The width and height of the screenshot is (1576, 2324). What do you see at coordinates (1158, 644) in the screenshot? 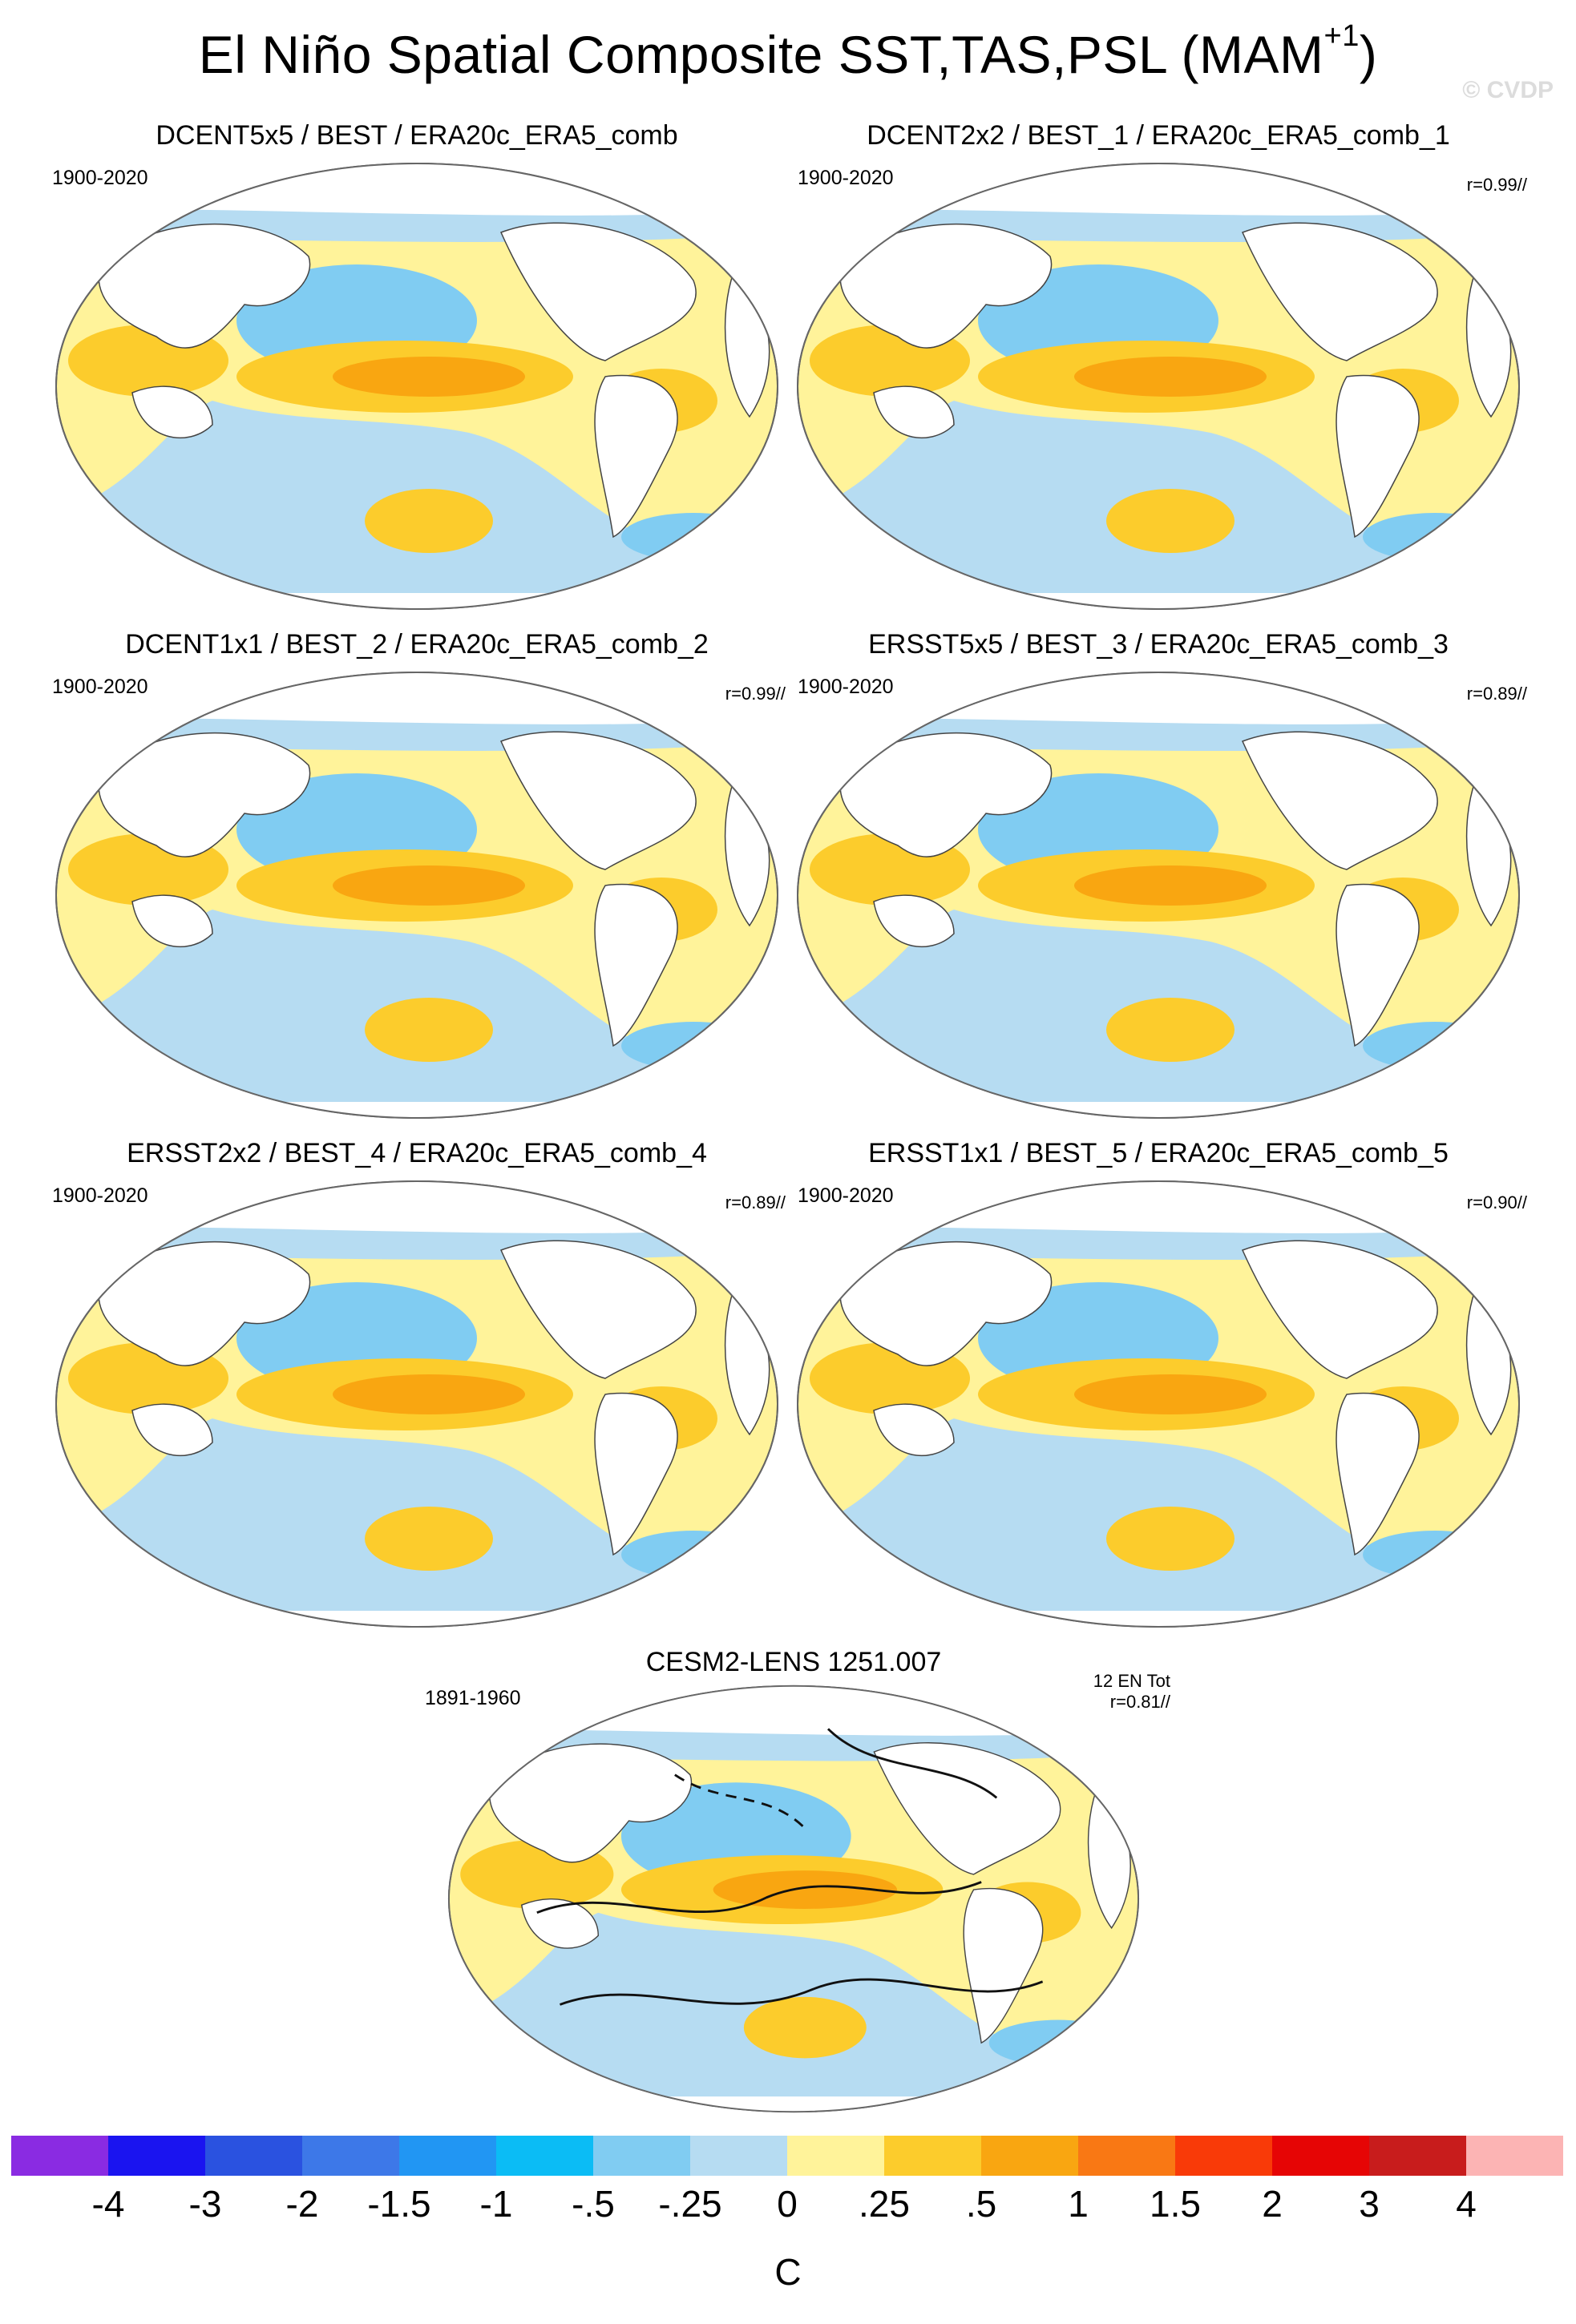
I see `panel-title: ERSST5x5 / BEST_3 / ERA20c_ERA5_comb_3` at bounding box center [1158, 644].